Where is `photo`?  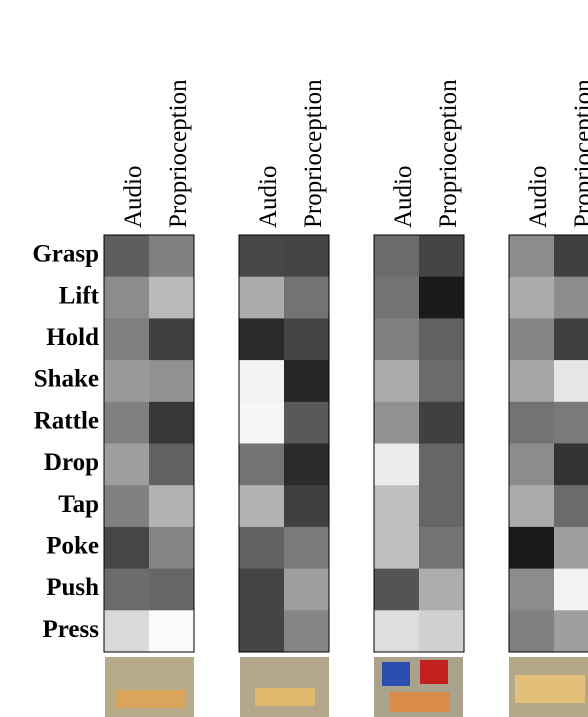 photo is located at coordinates (284, 687).